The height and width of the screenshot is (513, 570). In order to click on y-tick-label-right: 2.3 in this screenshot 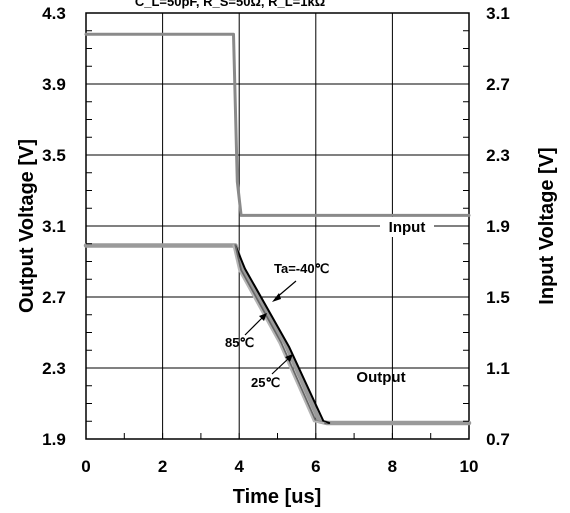, I will do `click(498, 155)`.